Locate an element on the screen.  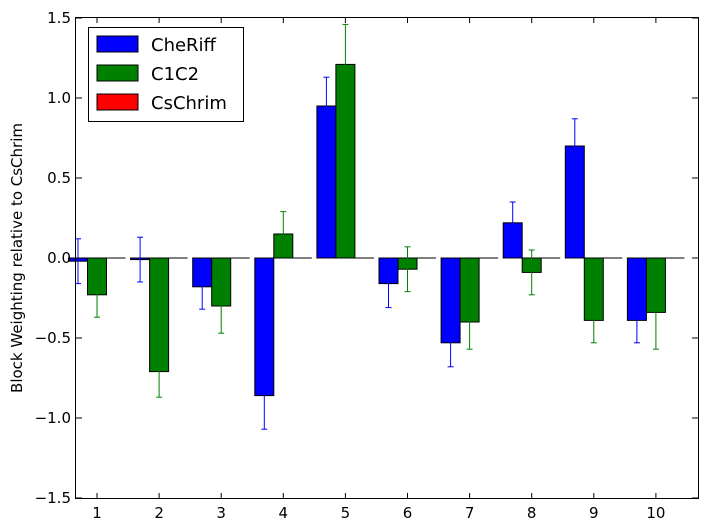
y-axis-label: Block Weighting relative to CsChrim is located at coordinates (17, 258).